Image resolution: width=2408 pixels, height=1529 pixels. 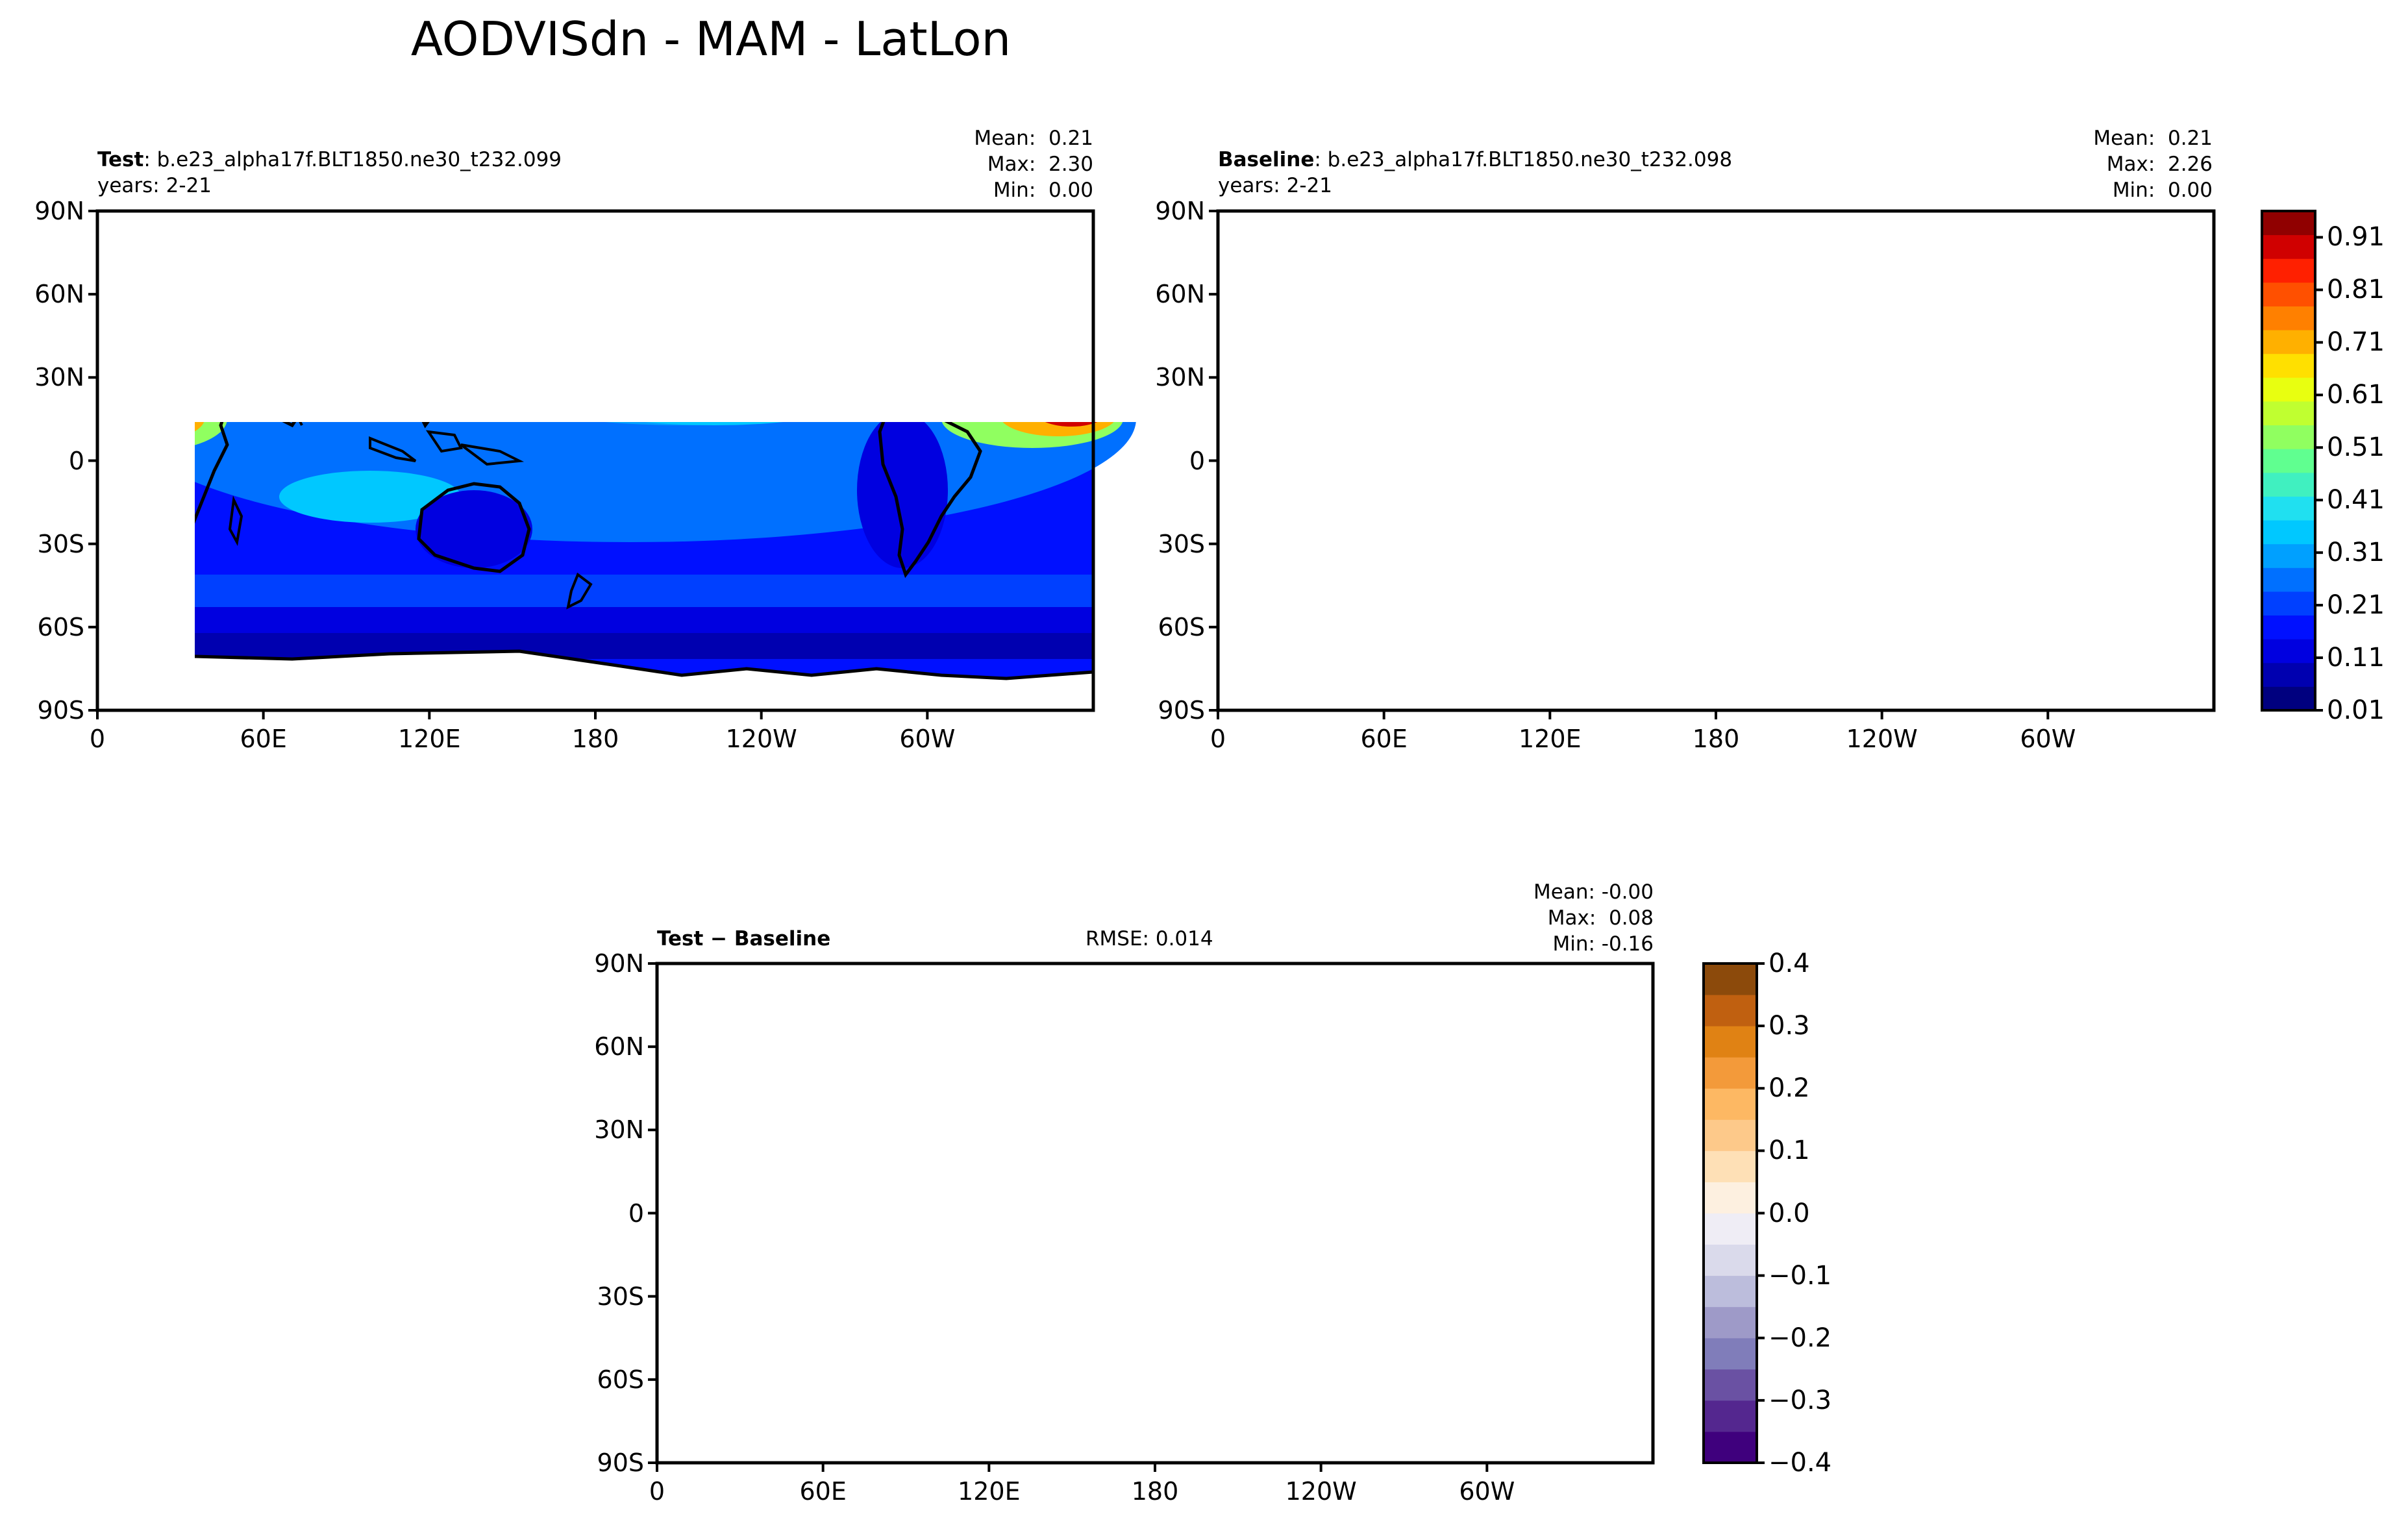 I want to click on baseline-xtick-label-1: 60E, so click(x=1384, y=739).